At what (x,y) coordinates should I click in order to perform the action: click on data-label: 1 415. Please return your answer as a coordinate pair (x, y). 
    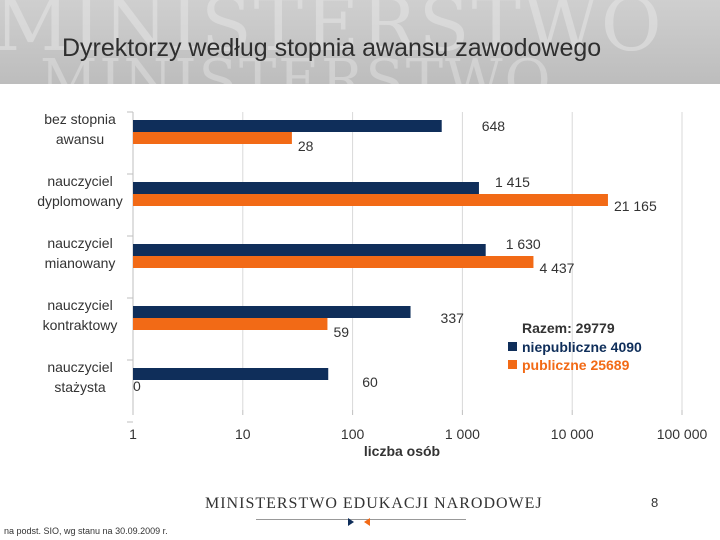
    Looking at the image, I should click on (512, 182).